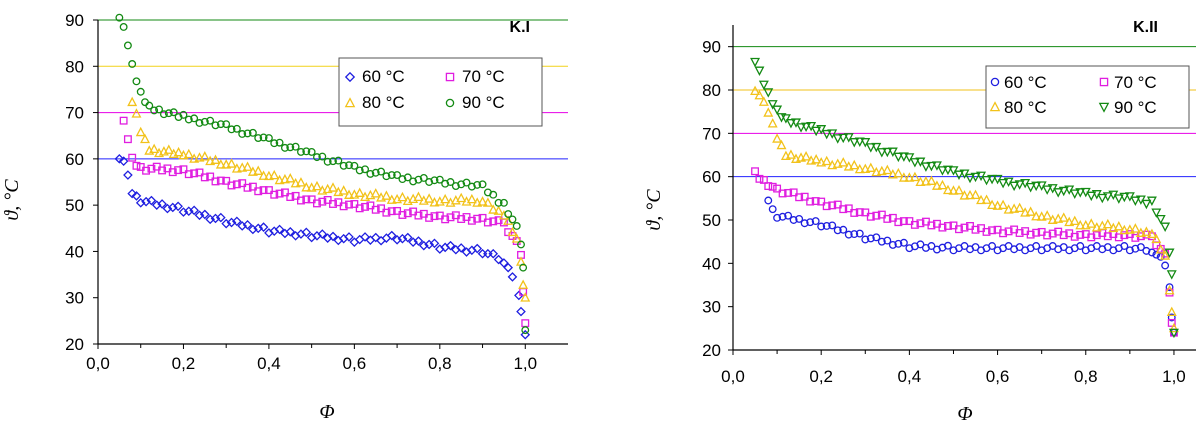  Describe the element at coordinates (440, 92) in the screenshot. I see `legend-box` at that location.